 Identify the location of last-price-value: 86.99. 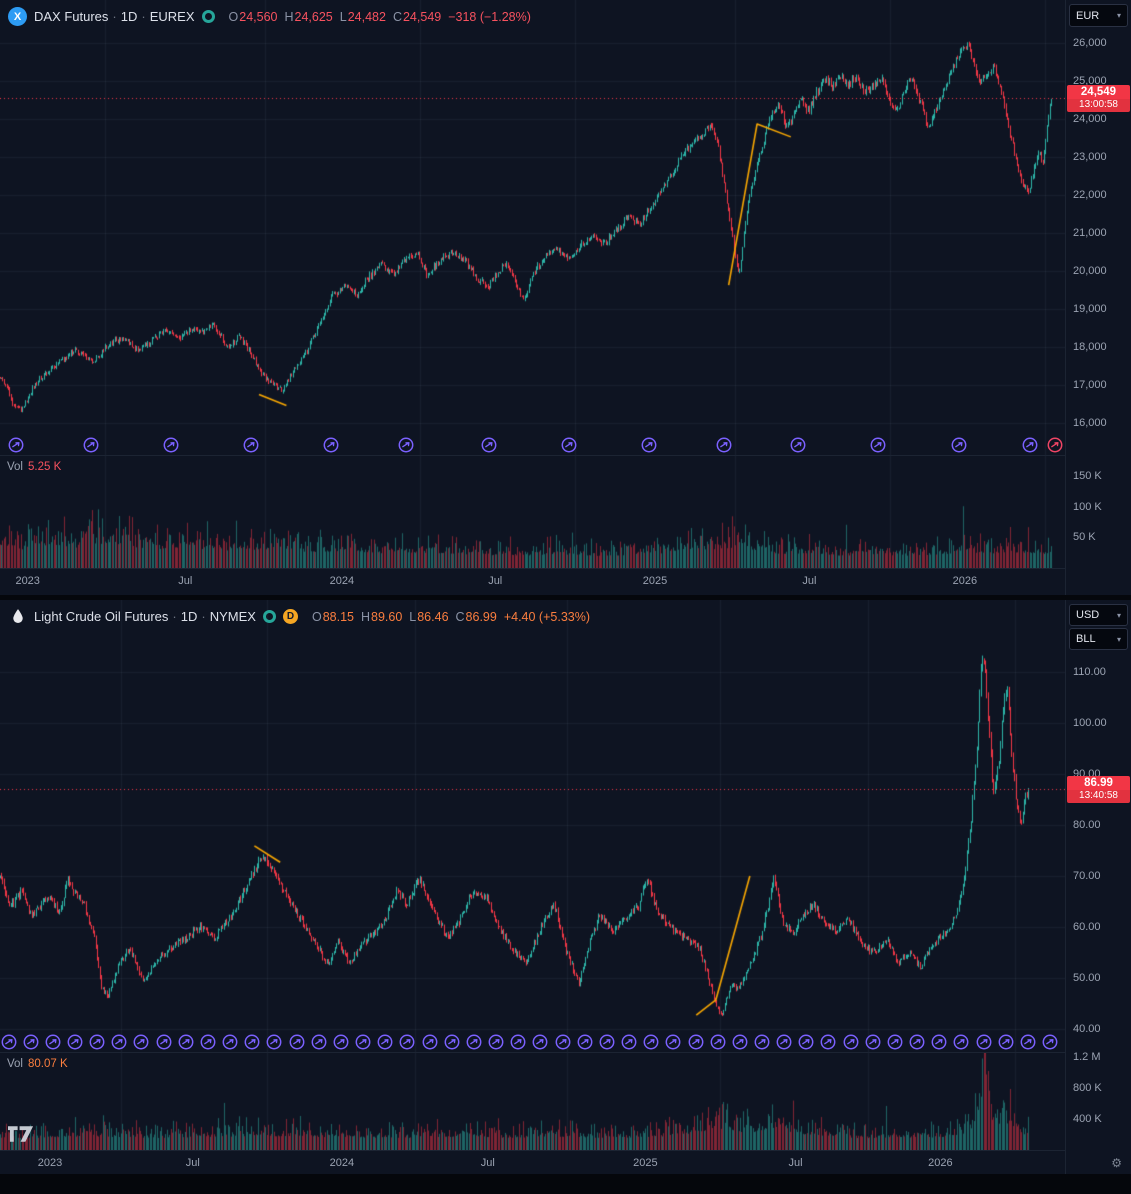
(1098, 783).